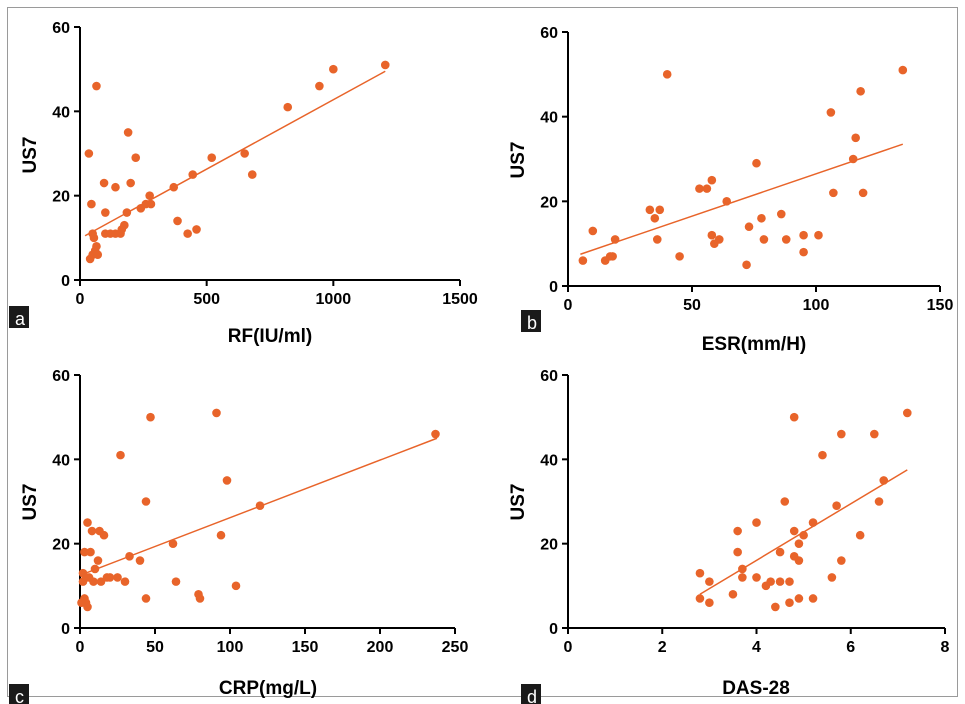 This screenshot has height=704, width=965. What do you see at coordinates (19, 695) in the screenshot?
I see `panel-c-label: c` at bounding box center [19, 695].